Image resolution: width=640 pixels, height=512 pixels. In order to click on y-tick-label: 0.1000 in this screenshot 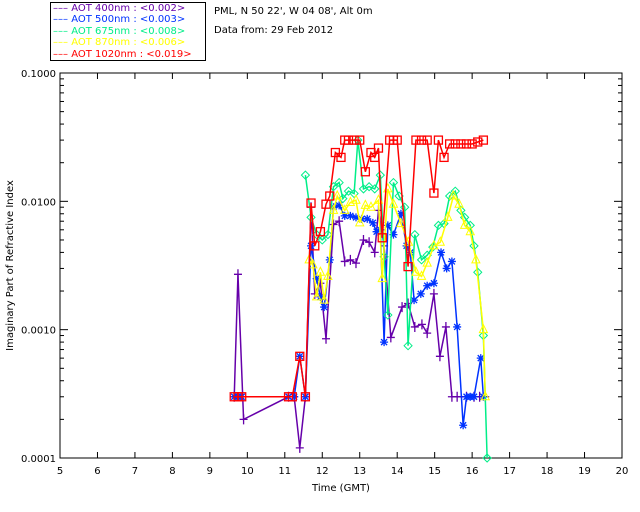, I will do `click(38, 74)`.